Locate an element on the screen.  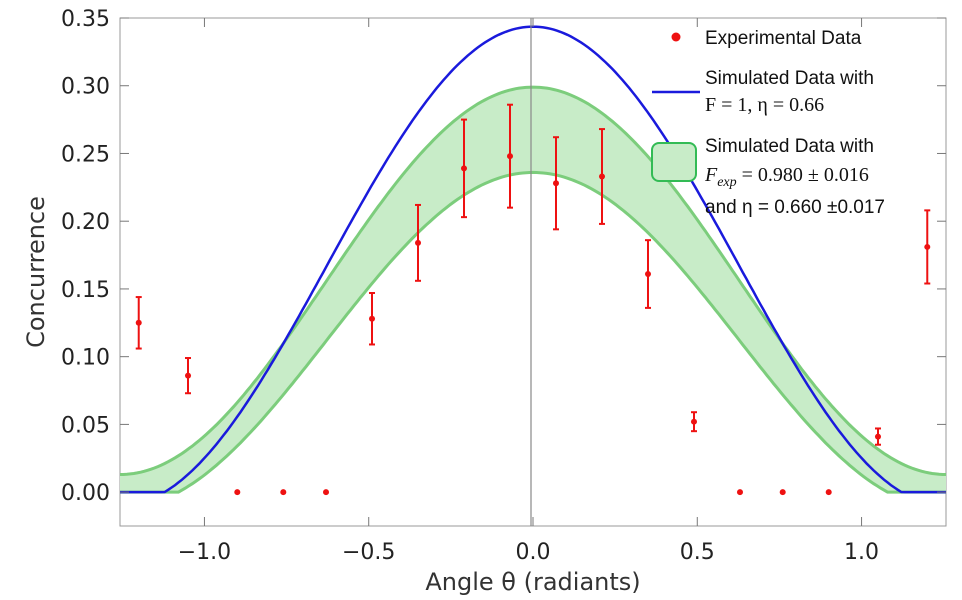
y-tick-label: 0.20 is located at coordinates (85, 222).